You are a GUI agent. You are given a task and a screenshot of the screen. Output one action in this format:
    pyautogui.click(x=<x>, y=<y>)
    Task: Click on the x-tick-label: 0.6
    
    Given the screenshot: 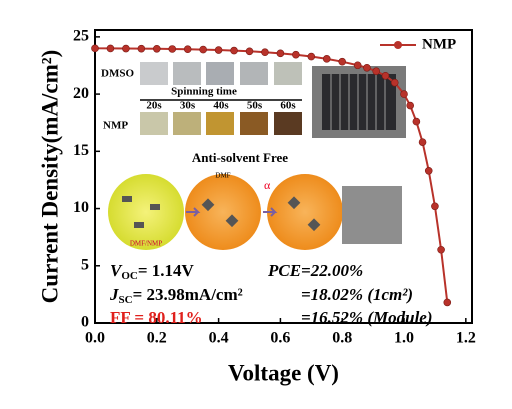 What is the action you would take?
    pyautogui.click(x=280, y=338)
    